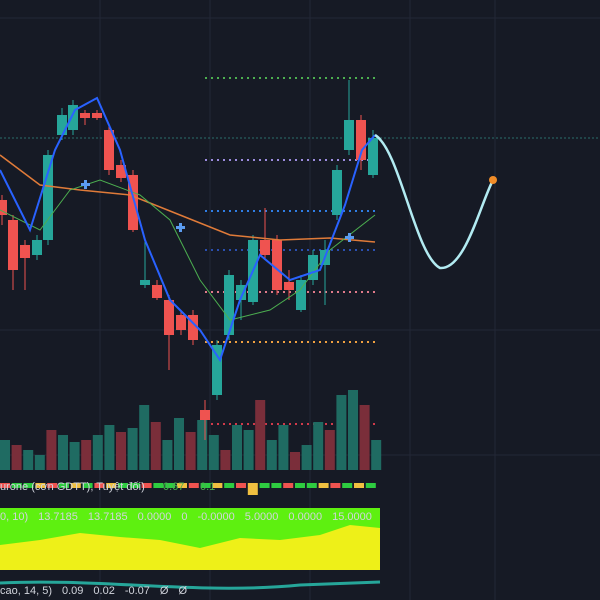 This screenshot has height=600, width=600. Describe the element at coordinates (188, 250) in the screenshot. I see `ma-green` at that location.